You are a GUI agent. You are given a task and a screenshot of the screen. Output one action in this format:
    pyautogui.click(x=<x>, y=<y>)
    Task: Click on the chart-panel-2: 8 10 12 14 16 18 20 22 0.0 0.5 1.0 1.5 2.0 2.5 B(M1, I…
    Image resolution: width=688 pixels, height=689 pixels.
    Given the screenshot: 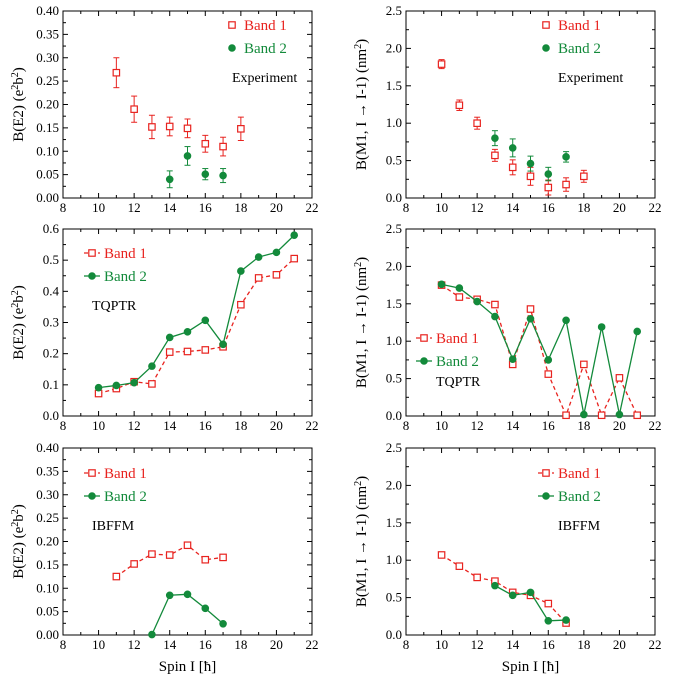 What is the action you would take?
    pyautogui.click(x=507, y=109)
    